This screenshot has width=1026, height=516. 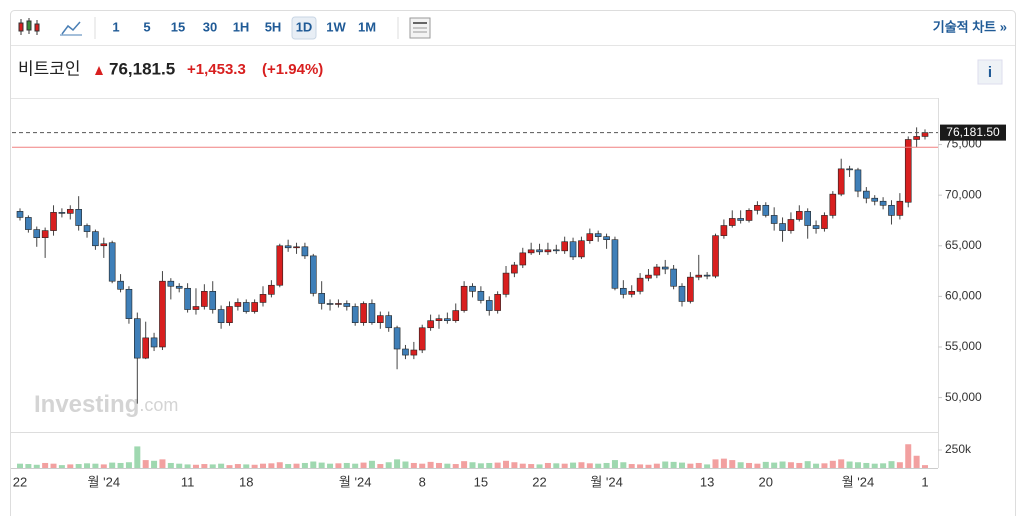 I want to click on interval-button: 5H, so click(x=273, y=26).